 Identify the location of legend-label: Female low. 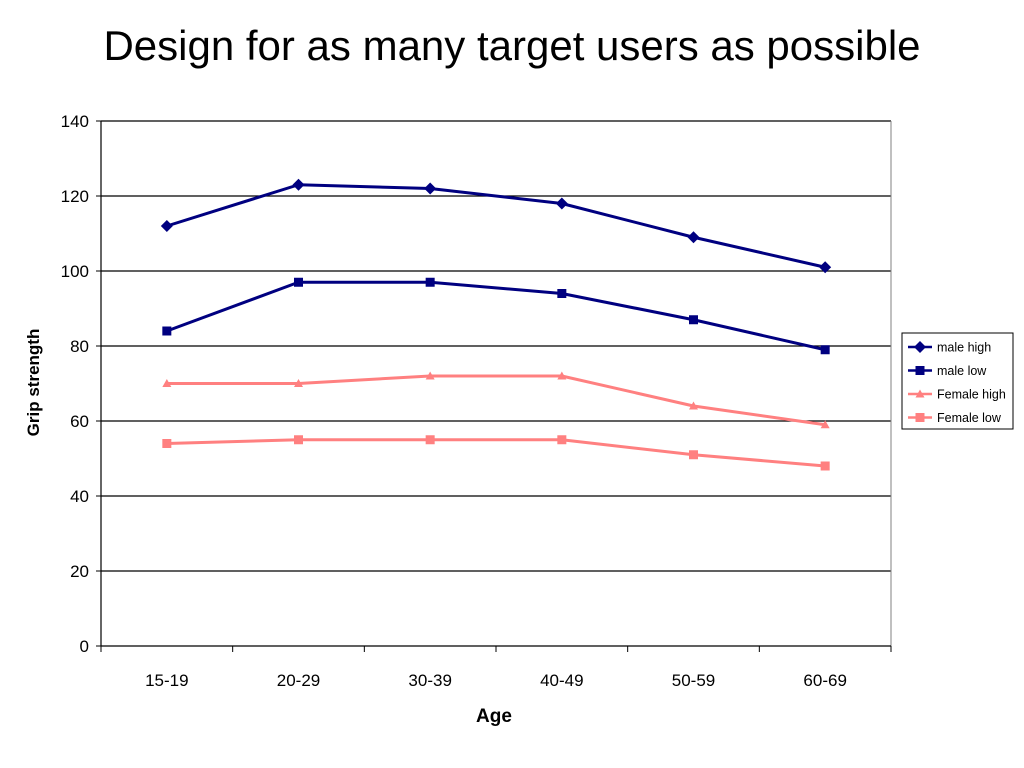
(969, 418).